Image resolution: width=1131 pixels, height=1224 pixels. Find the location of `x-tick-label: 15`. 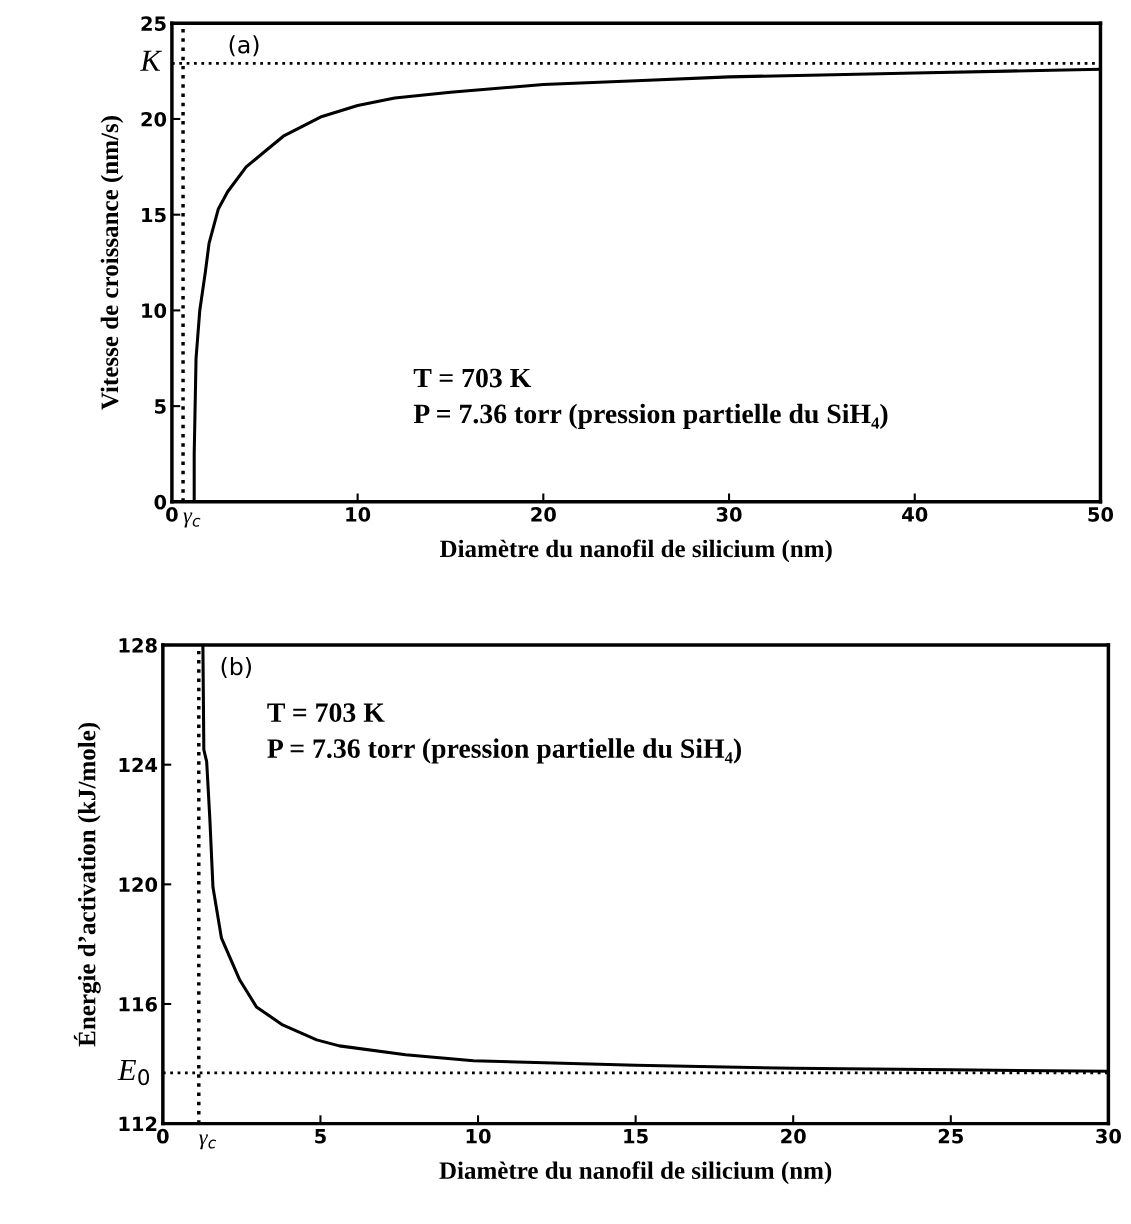

x-tick-label: 15 is located at coordinates (636, 1136).